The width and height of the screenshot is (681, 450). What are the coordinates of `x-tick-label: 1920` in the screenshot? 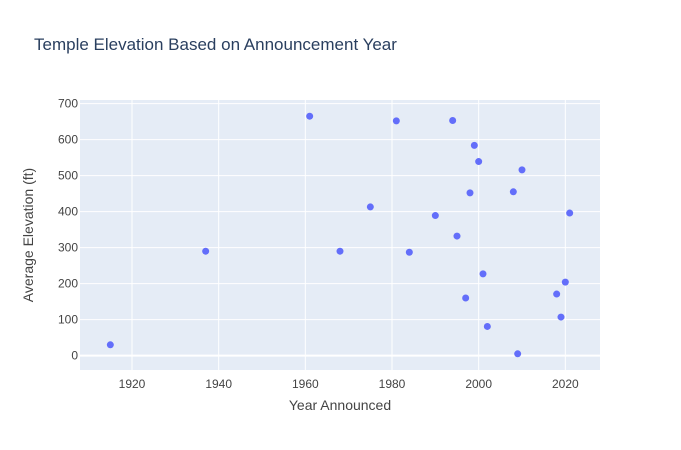 It's located at (132, 384).